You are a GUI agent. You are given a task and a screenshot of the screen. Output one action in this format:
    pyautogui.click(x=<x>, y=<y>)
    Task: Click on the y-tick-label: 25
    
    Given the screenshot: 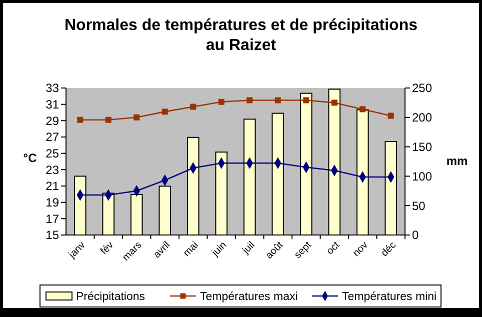 What is the action you would take?
    pyautogui.click(x=53, y=153)
    